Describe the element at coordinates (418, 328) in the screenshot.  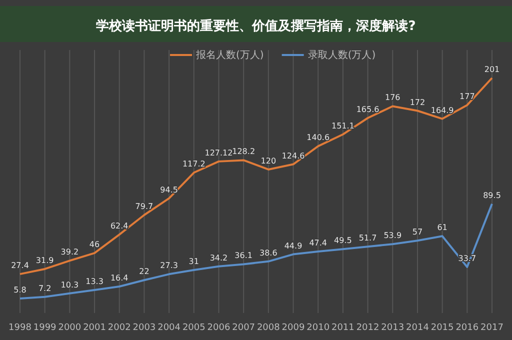
I see `x-tick-label: 2014` at that location.